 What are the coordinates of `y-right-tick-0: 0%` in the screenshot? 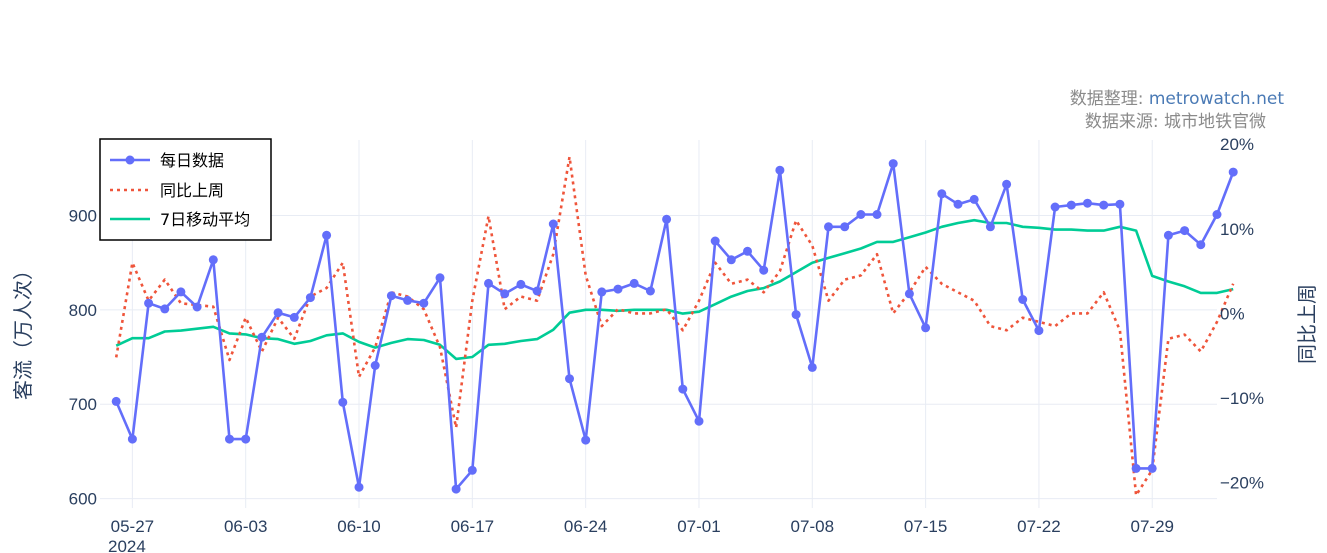 It's located at (1232, 313).